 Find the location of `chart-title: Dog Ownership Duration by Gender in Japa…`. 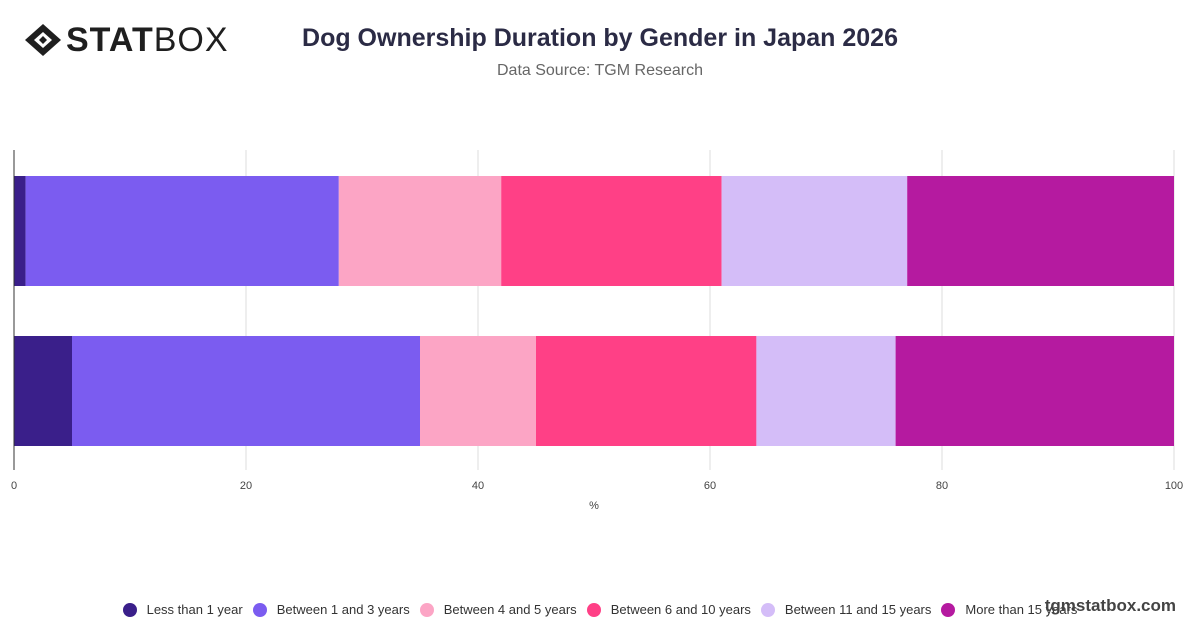

chart-title: Dog Ownership Duration by Gender in Japa… is located at coordinates (600, 38).